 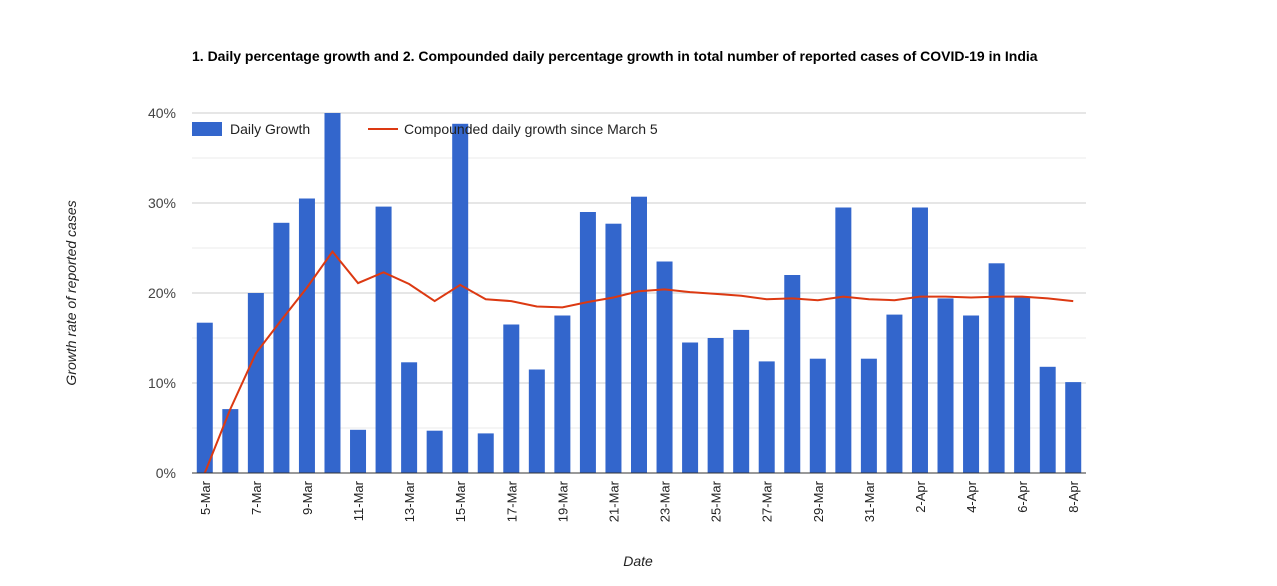 I want to click on x-tick-label: 2-Apr, so click(x=920, y=496).